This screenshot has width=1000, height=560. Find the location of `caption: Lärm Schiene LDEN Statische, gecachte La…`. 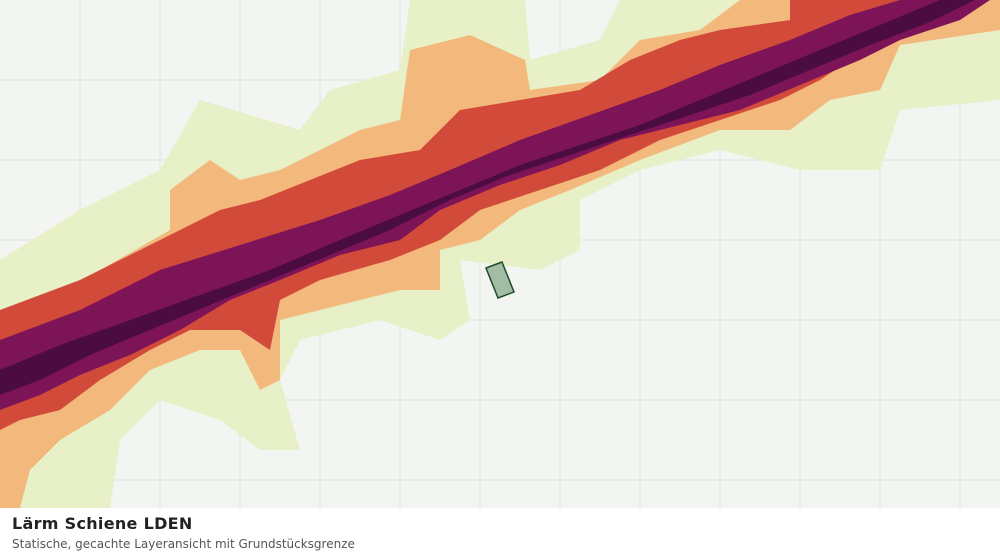

caption: Lärm Schiene LDEN Statische, gecachte La… is located at coordinates (500, 534).